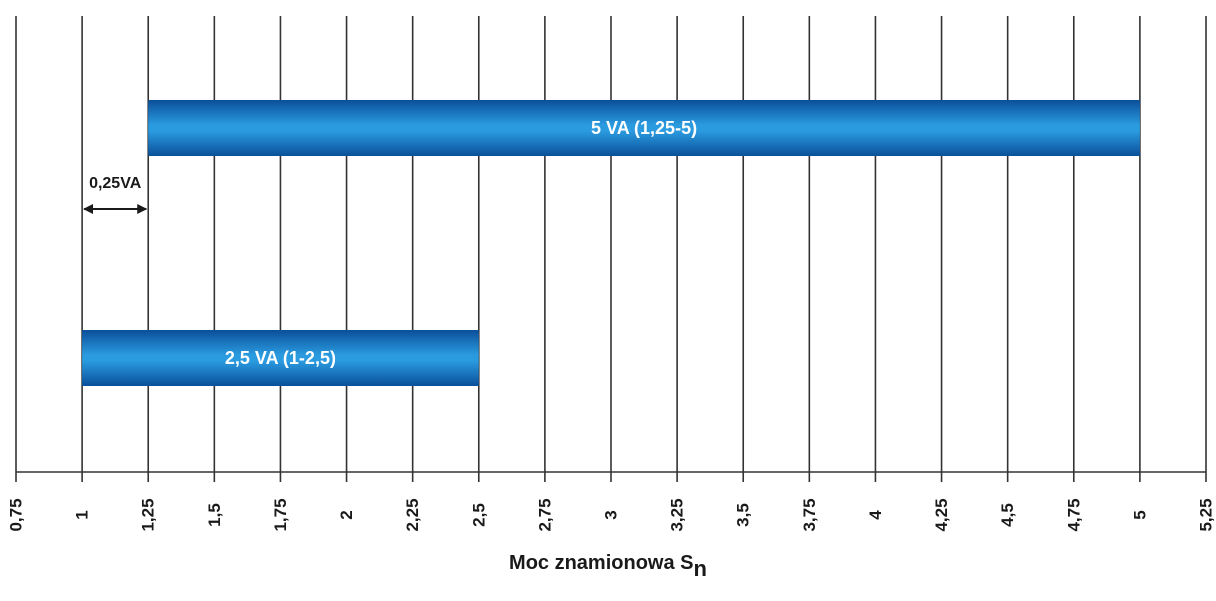 The width and height of the screenshot is (1216, 601). I want to click on x-tick-label: 5, so click(1139, 514).